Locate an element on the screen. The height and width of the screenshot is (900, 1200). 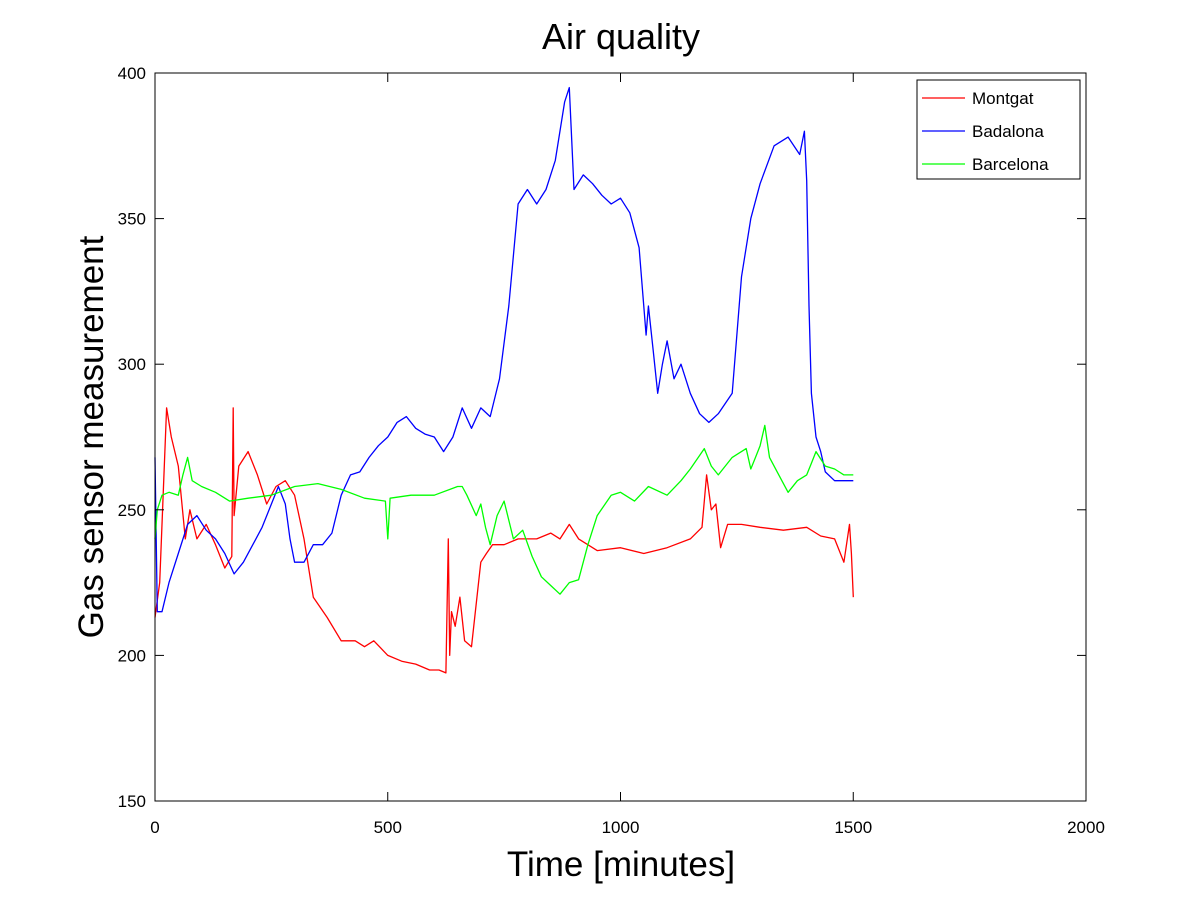
legend: Montgat Badalona Barcelona is located at coordinates (998, 129).